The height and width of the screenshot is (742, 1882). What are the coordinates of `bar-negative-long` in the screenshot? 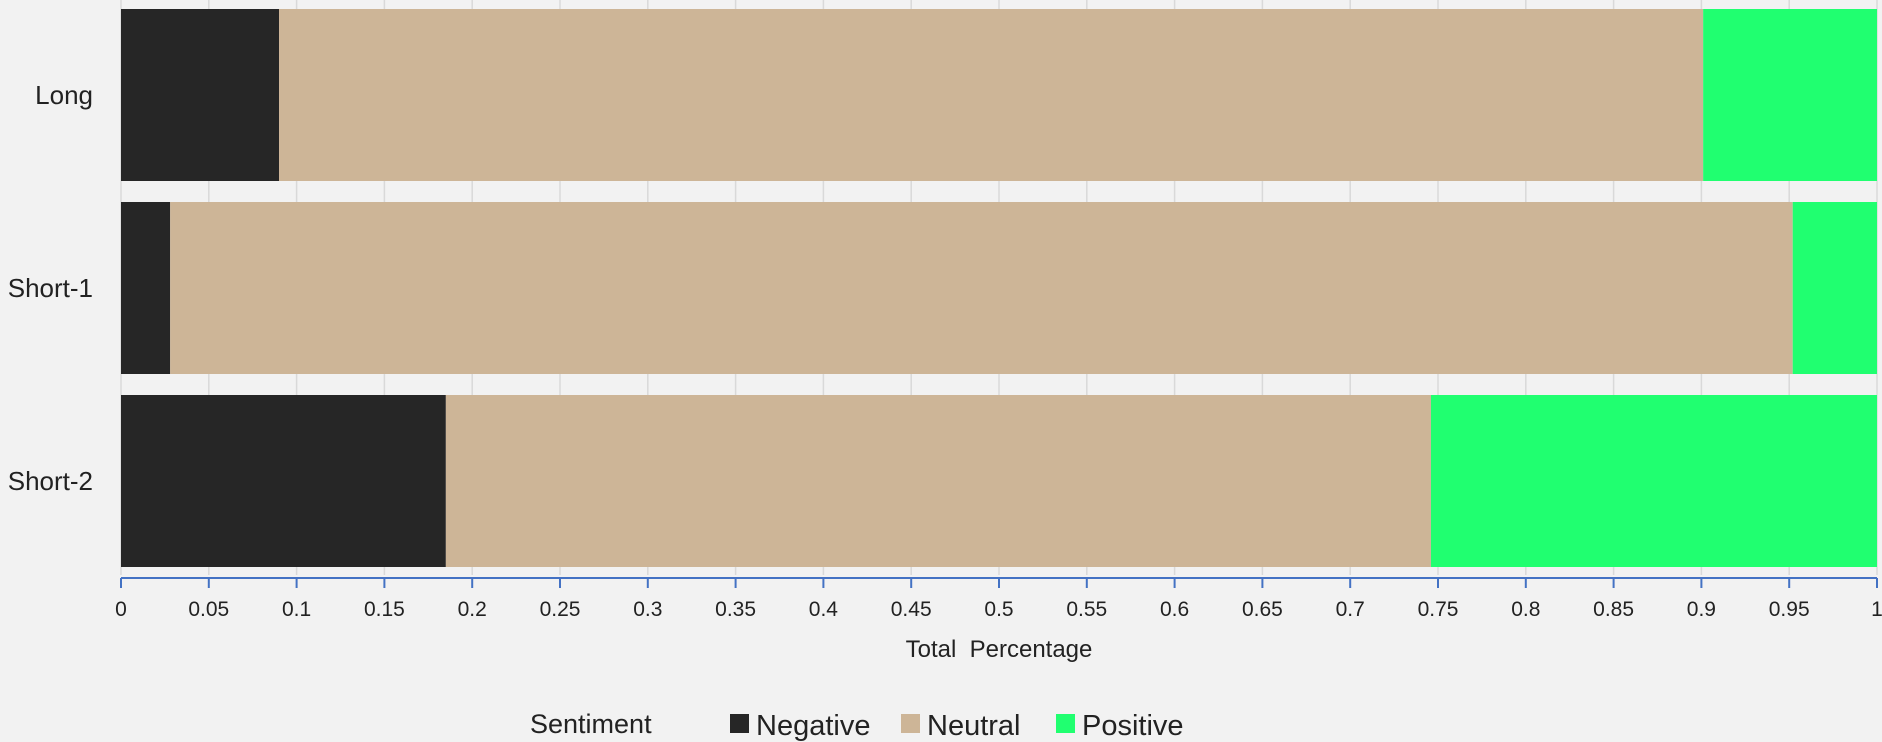 It's located at (200, 95).